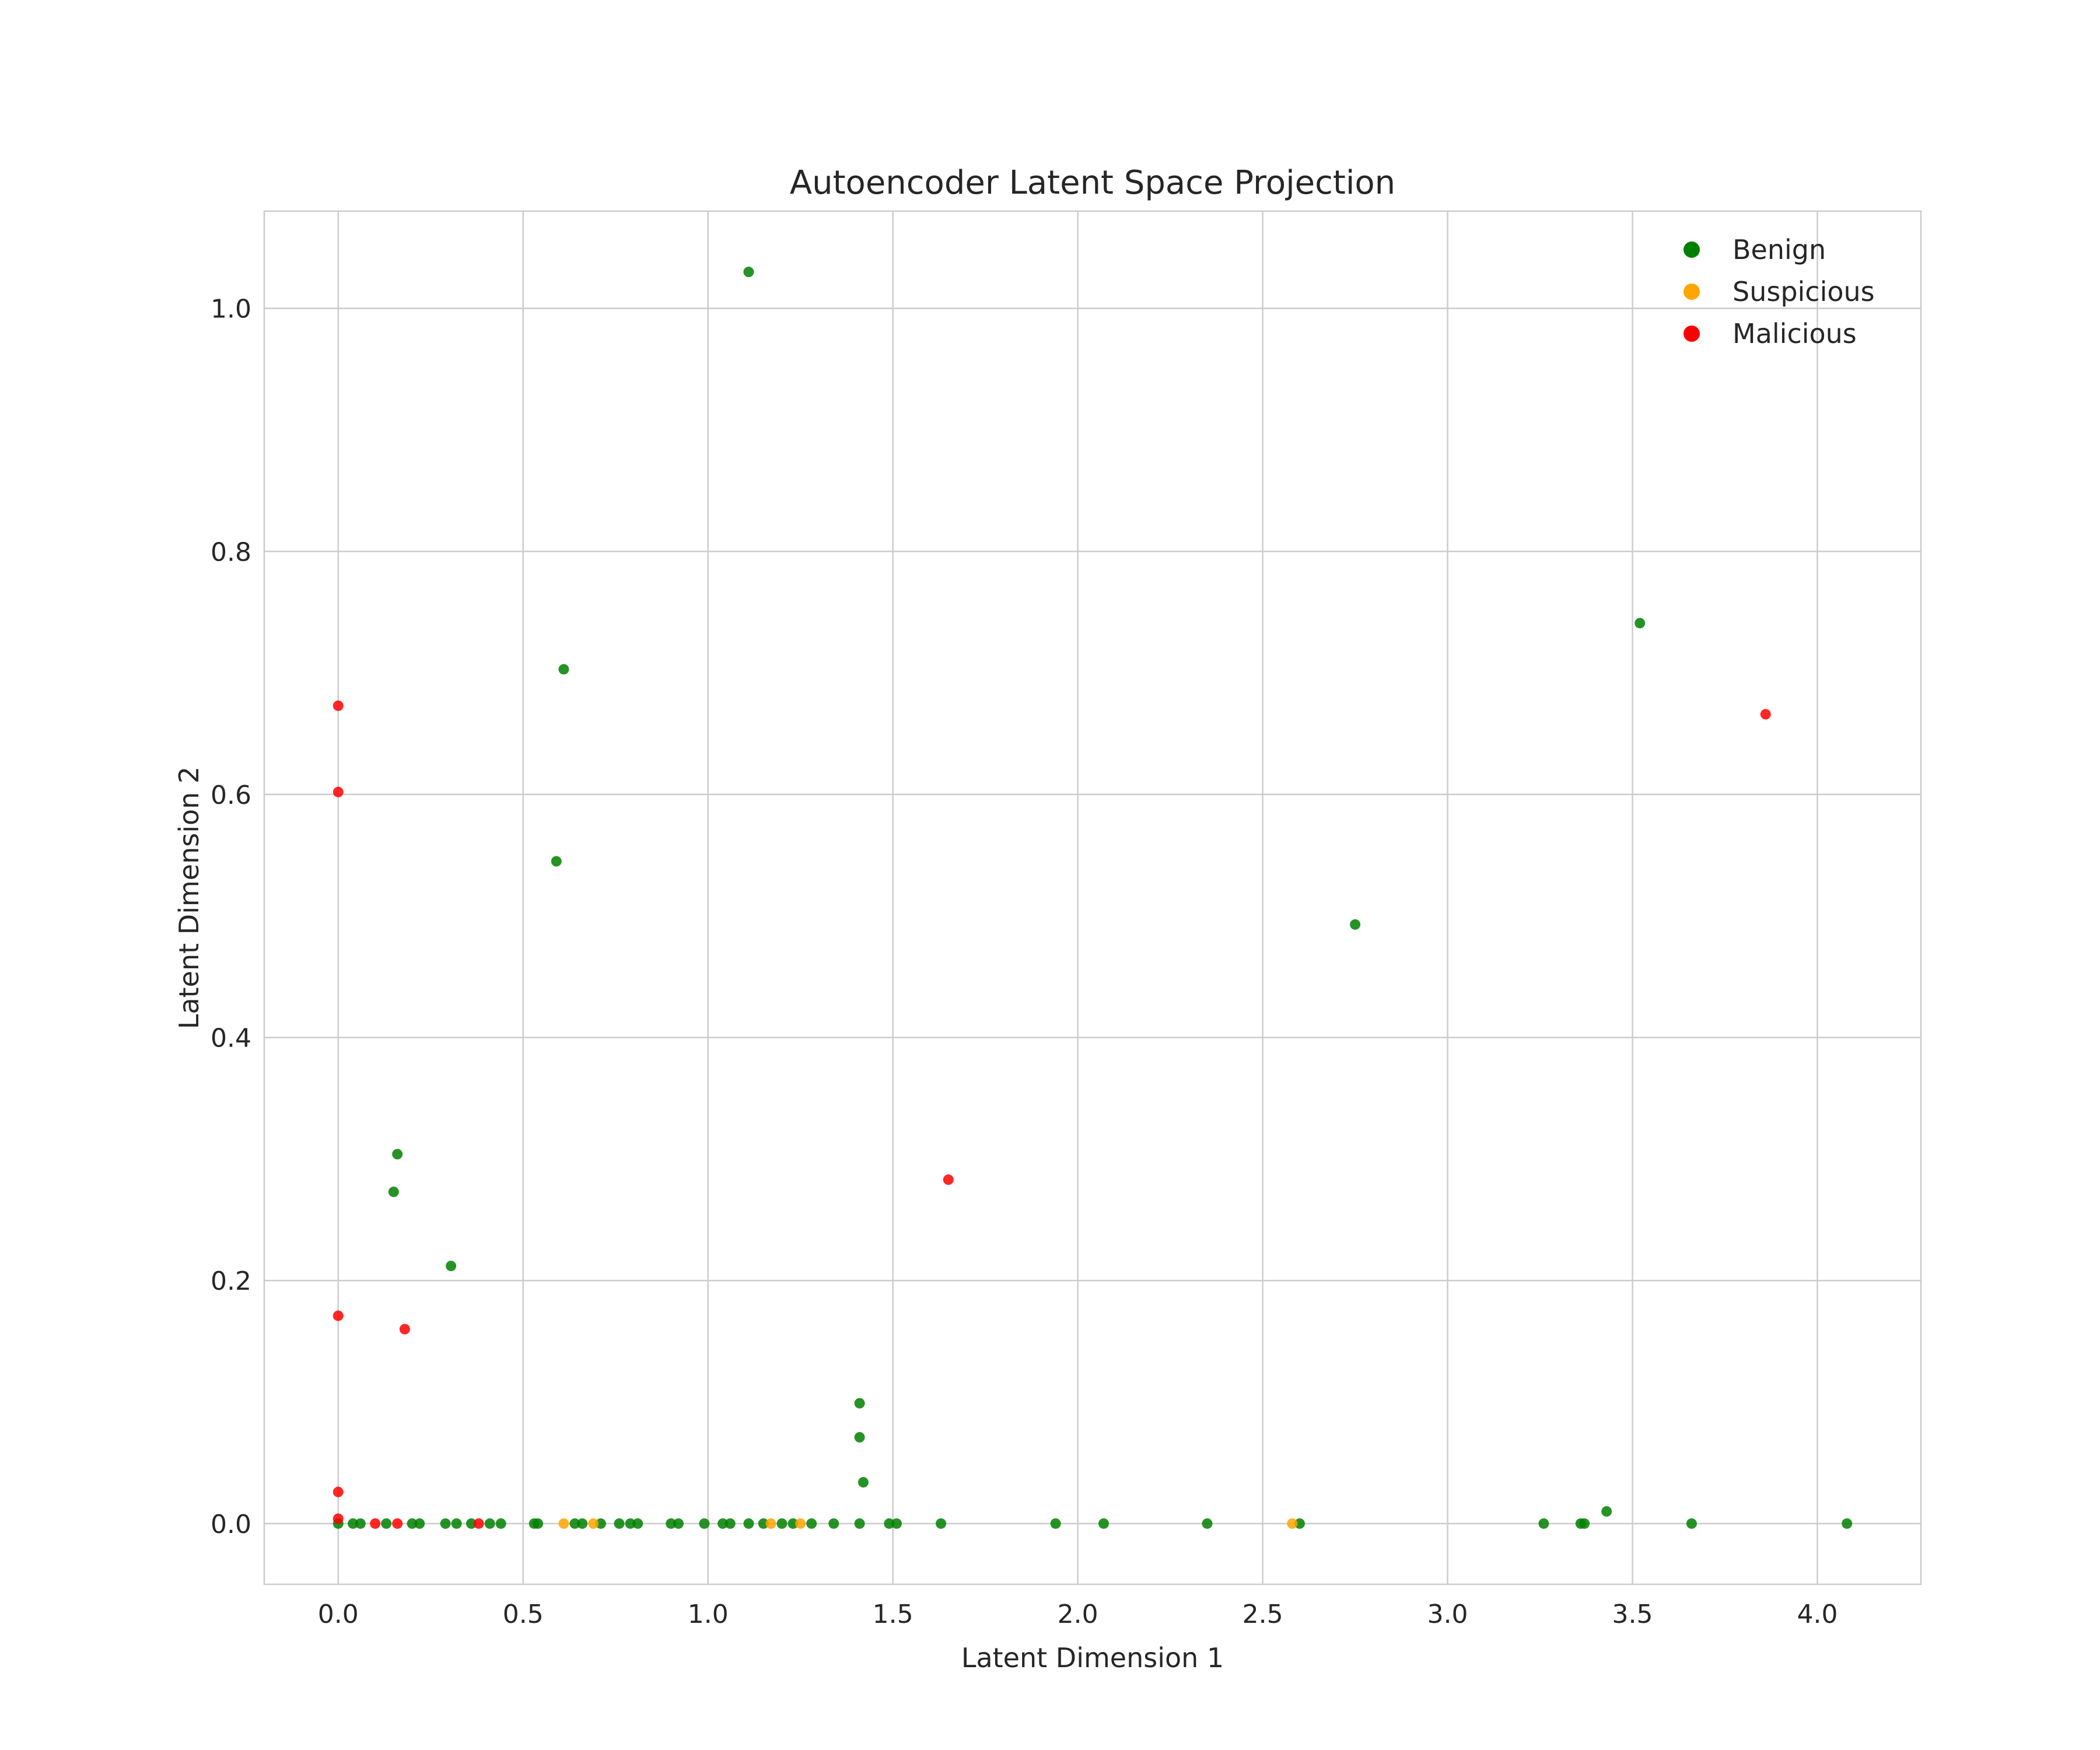 This screenshot has width=2100, height=1750. What do you see at coordinates (1692, 250) in the screenshot?
I see `legend-marker-benign` at bounding box center [1692, 250].